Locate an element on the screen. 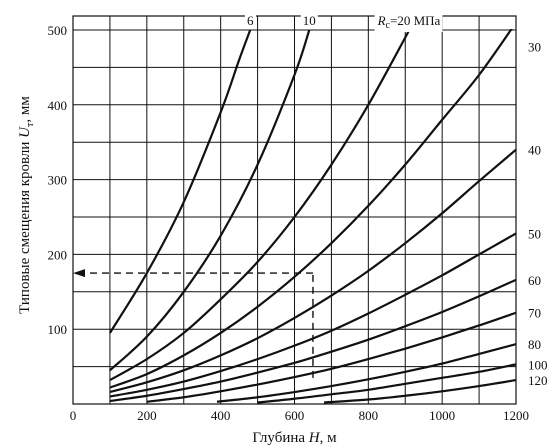 Image resolution: width=555 pixels, height=448 pixels. curve-label-part: 60 is located at coordinates (534, 280).